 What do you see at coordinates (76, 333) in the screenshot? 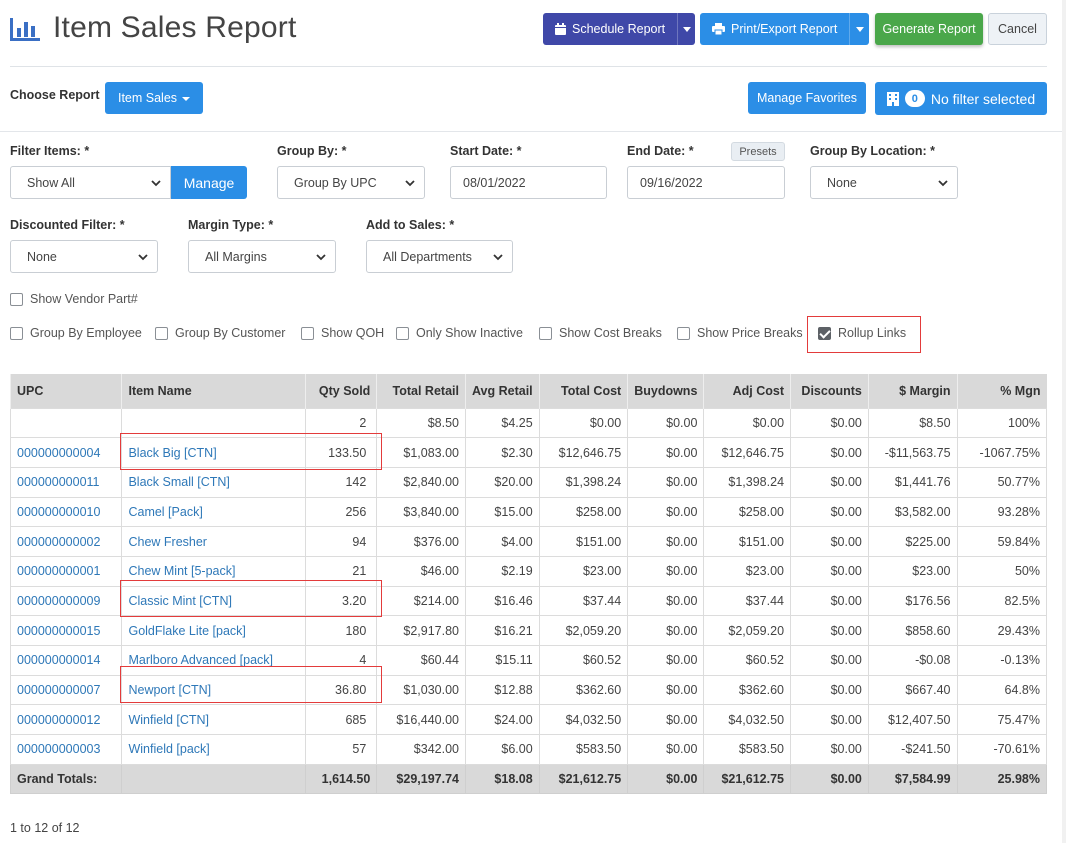
I see `group-by-employee-checkbox: Group By Employee` at bounding box center [76, 333].